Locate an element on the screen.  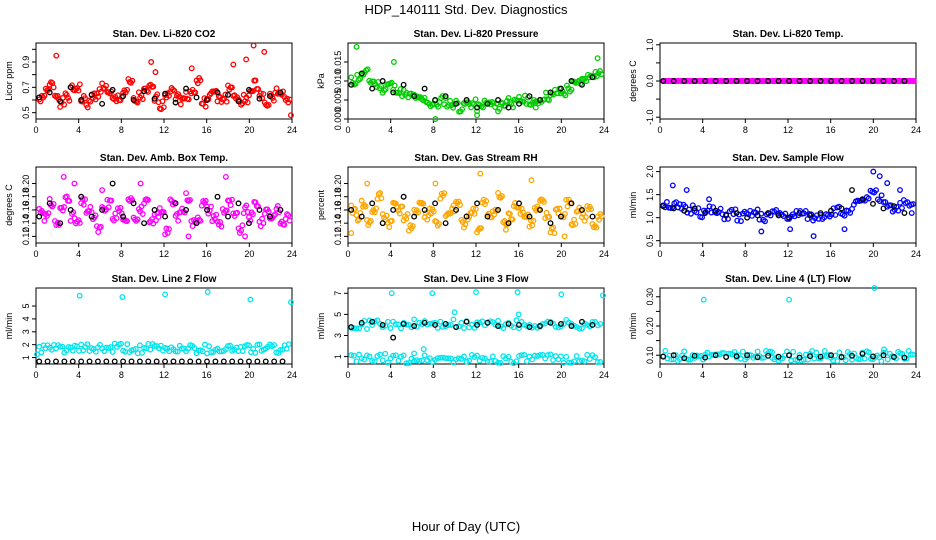
y-axis-label: degrees C is located at coordinates (9, 205).